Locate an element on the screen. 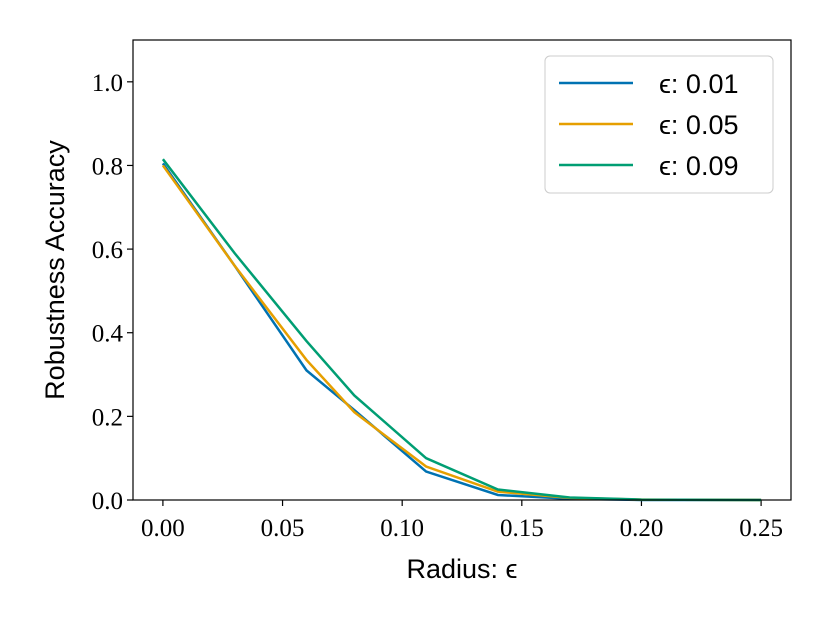  x-tick-label: 0.20 is located at coordinates (642, 528).